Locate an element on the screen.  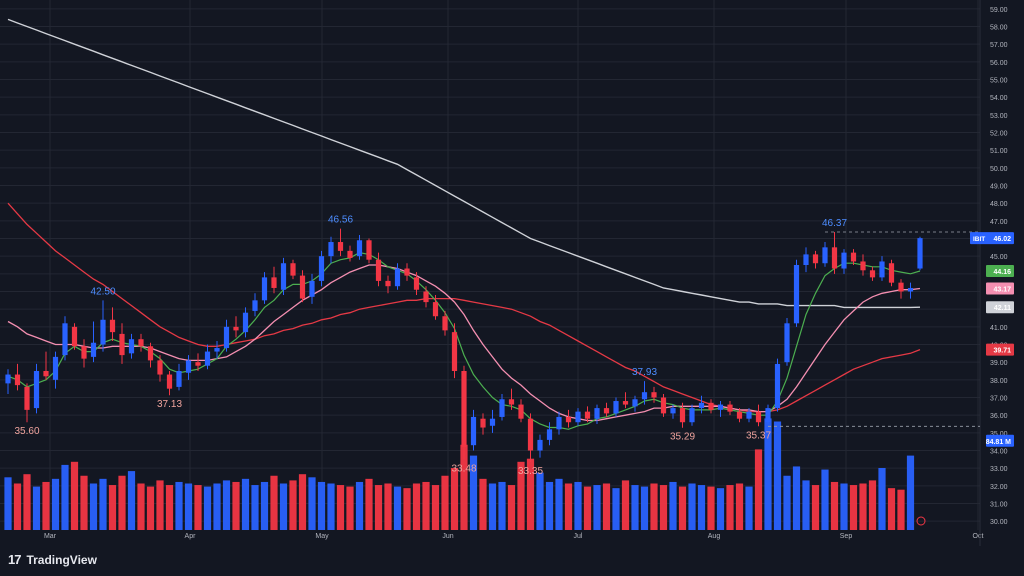
tradingview-logo-icon: 17 is located at coordinates (15, 559).